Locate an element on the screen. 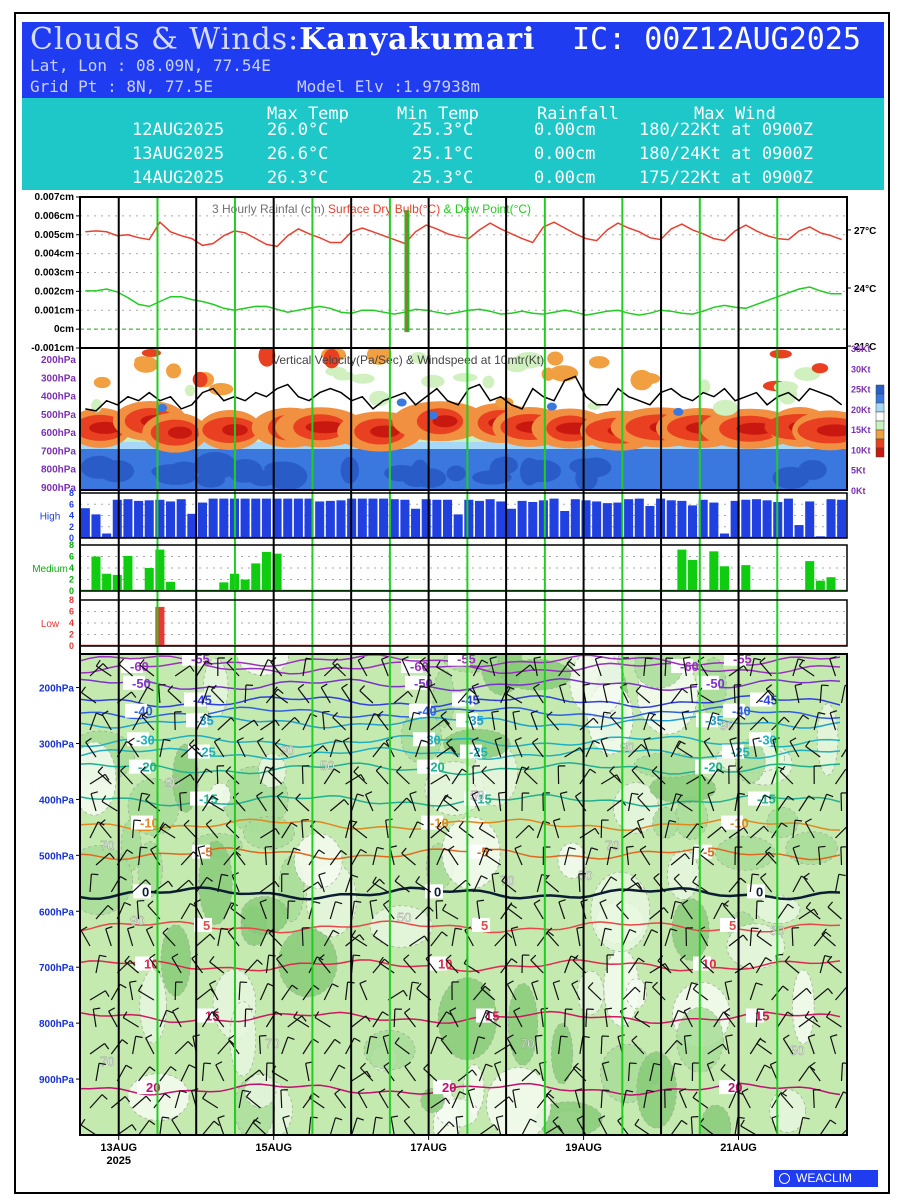  rh-contour-label: 50 is located at coordinates (797, 1050).